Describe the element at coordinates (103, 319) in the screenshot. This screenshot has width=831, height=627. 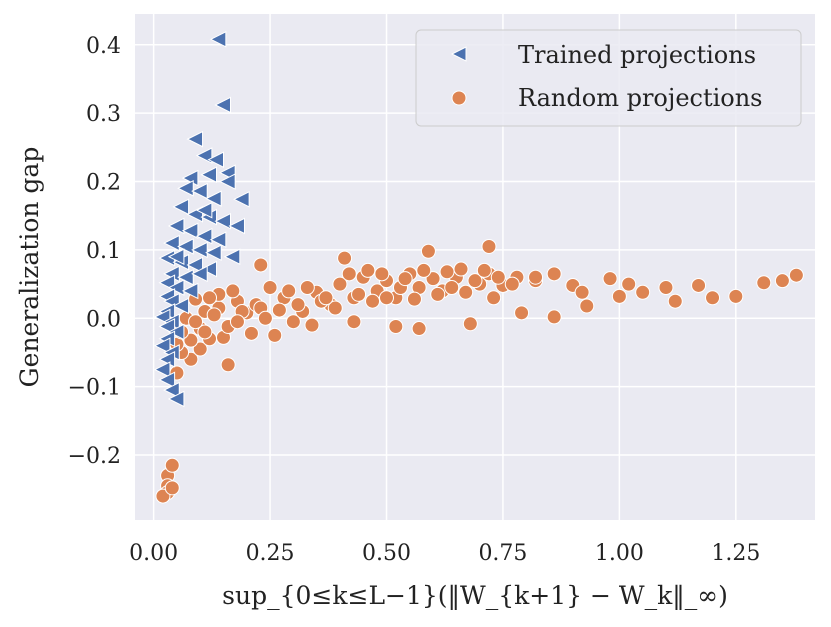
I see `y-tick-label: 0.0` at that location.